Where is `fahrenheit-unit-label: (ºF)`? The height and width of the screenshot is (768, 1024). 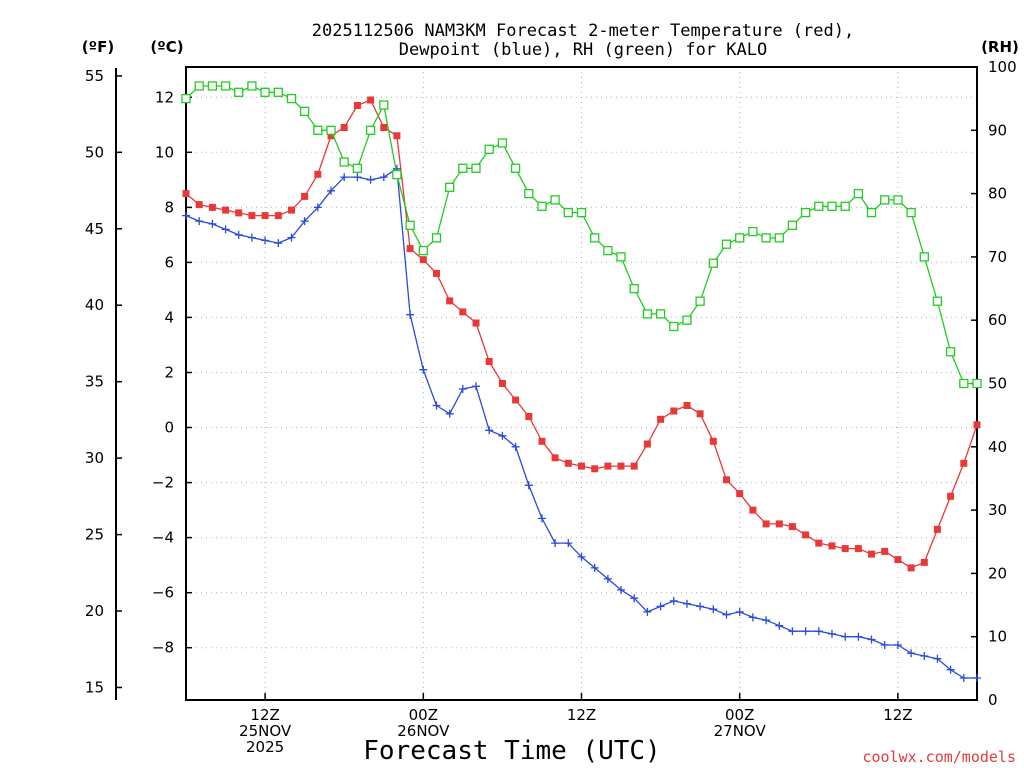
fahrenheit-unit-label: (ºF) is located at coordinates (98, 47).